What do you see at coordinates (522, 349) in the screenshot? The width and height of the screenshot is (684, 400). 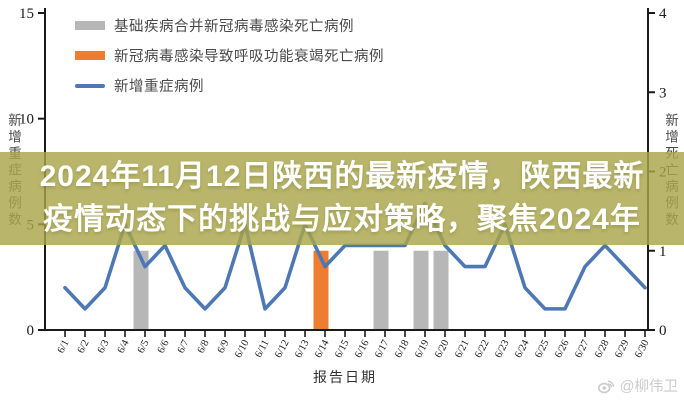 I see `x-tick-label: 6/24` at bounding box center [522, 349].